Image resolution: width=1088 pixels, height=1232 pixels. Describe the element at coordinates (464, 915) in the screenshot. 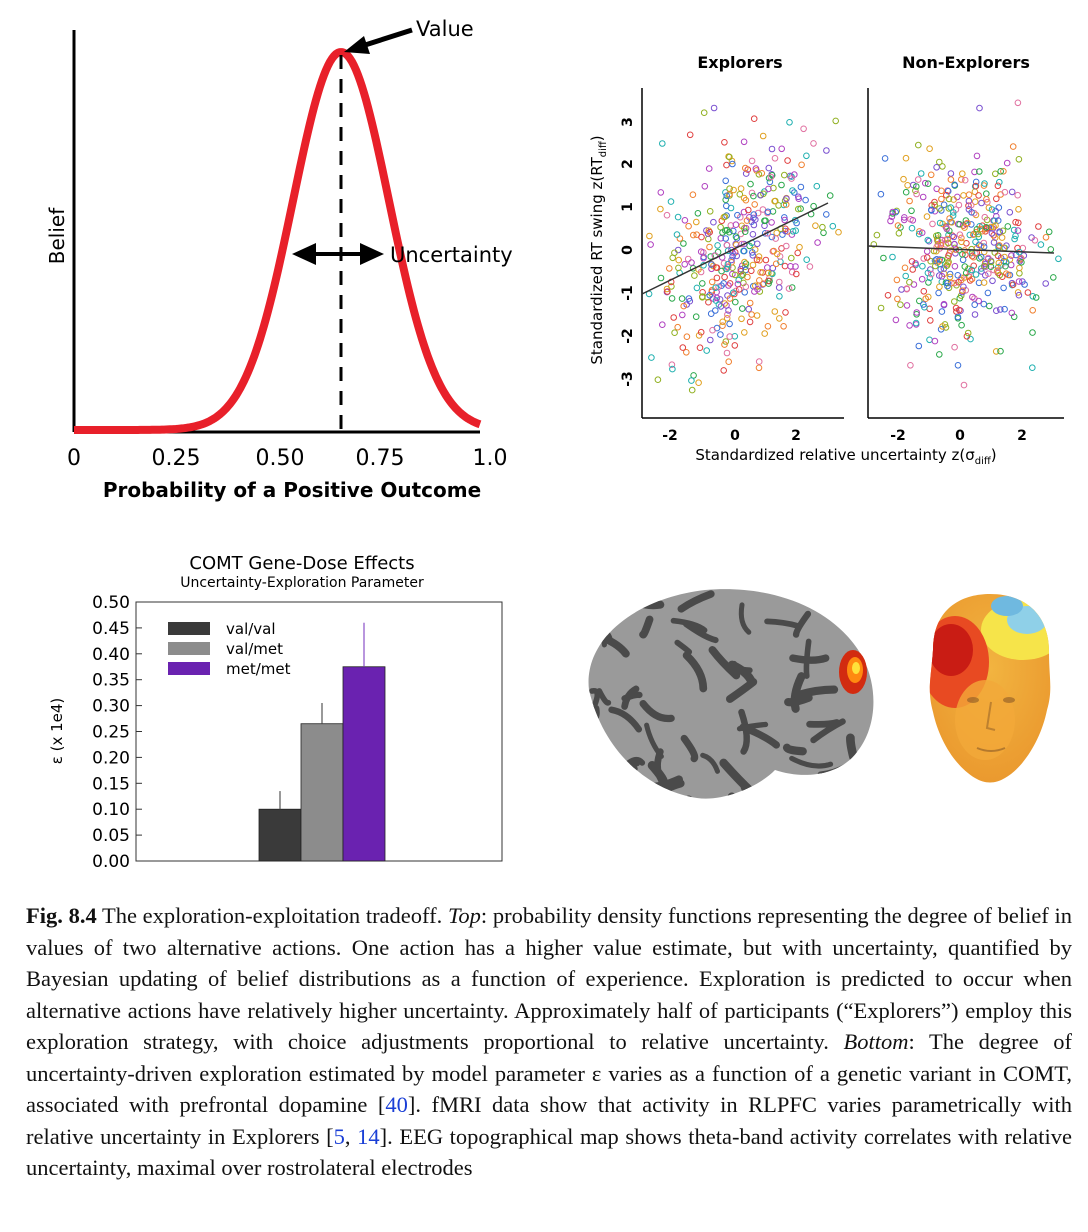

I see `caption-top-label: Top` at that location.